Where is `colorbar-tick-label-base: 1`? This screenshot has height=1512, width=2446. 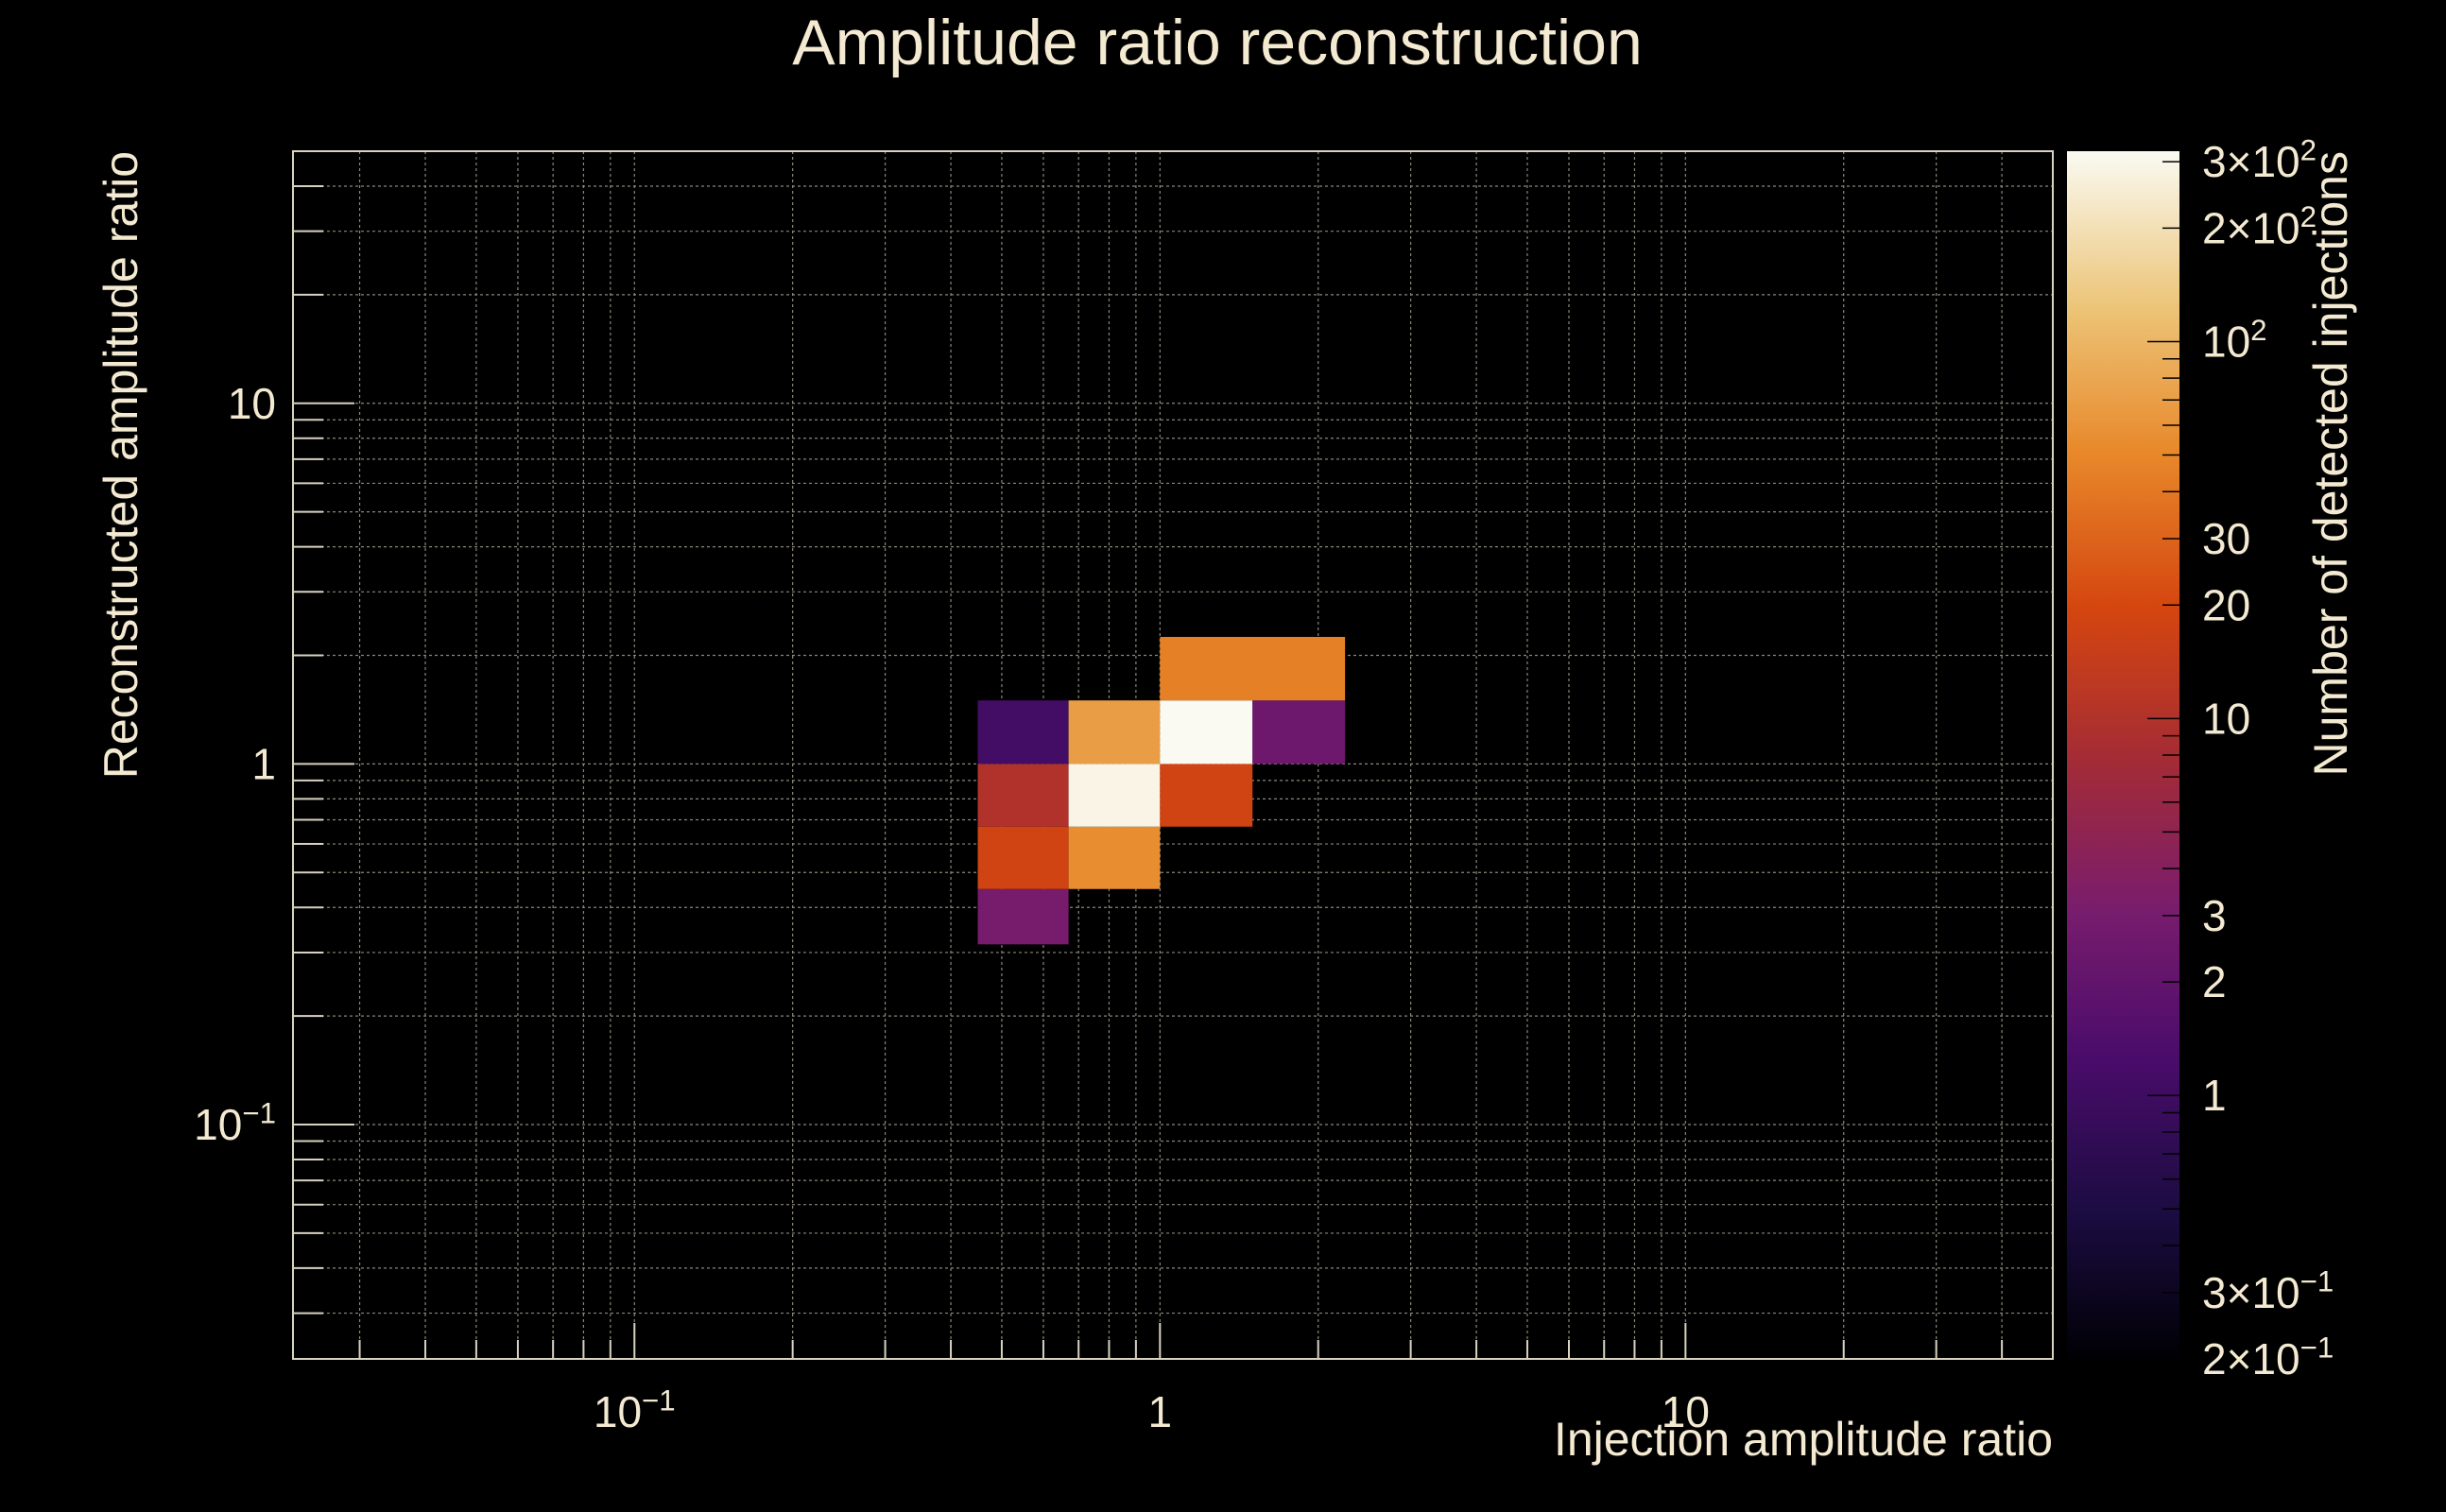
colorbar-tick-label-base: 1 is located at coordinates (2214, 1095).